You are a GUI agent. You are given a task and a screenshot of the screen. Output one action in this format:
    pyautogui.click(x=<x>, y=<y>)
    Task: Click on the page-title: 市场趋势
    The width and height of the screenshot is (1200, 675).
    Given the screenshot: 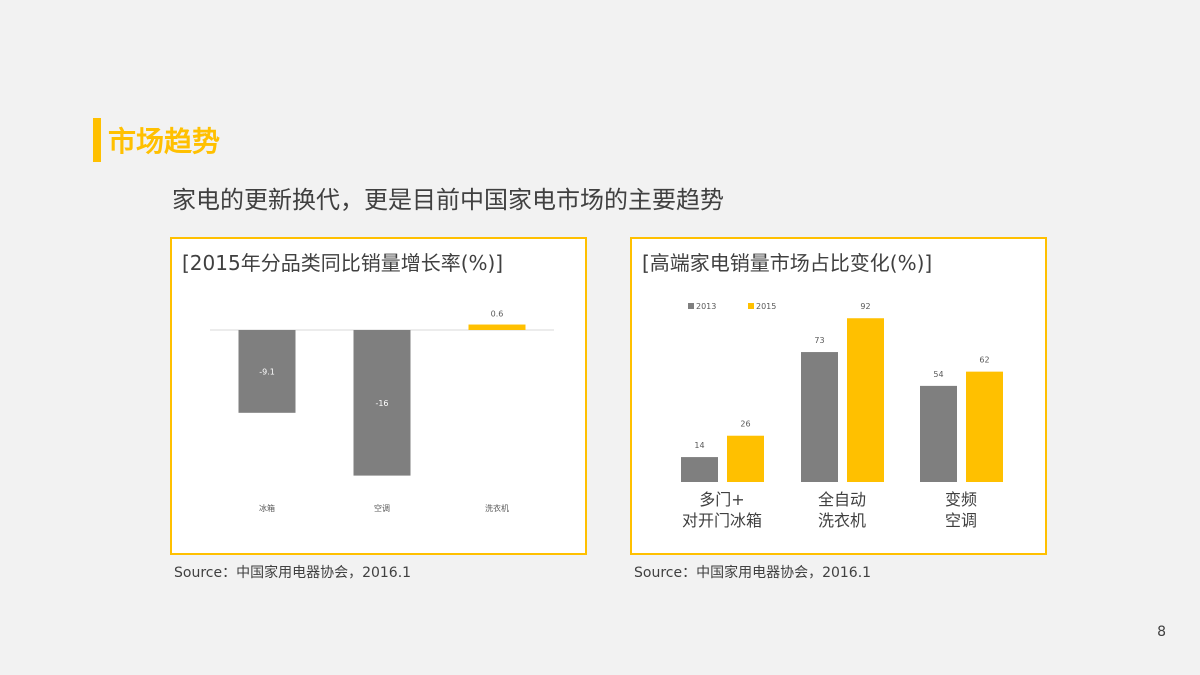 What is the action you would take?
    pyautogui.click(x=164, y=141)
    